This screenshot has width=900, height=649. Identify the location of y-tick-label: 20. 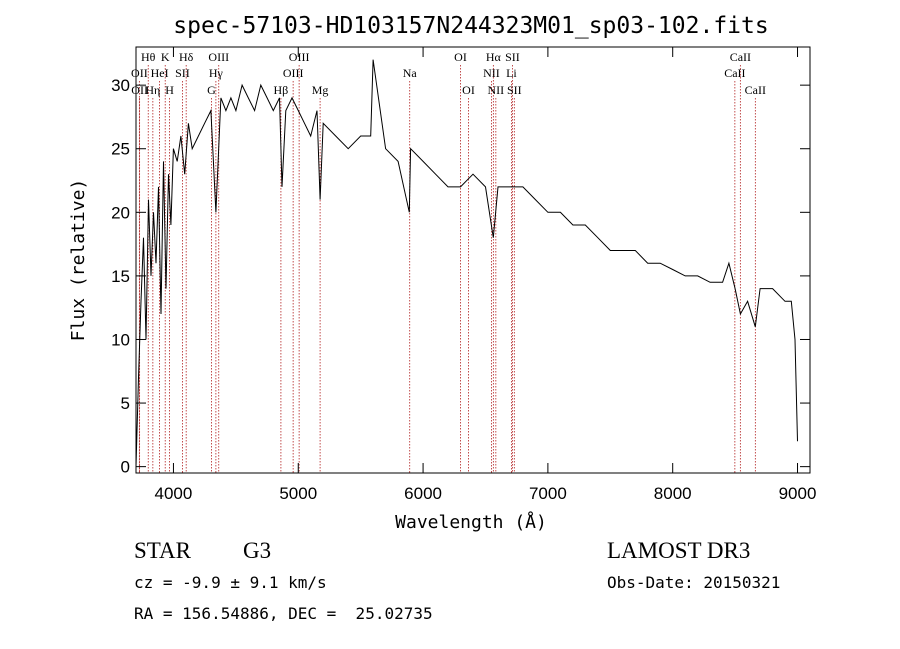
(120, 212).